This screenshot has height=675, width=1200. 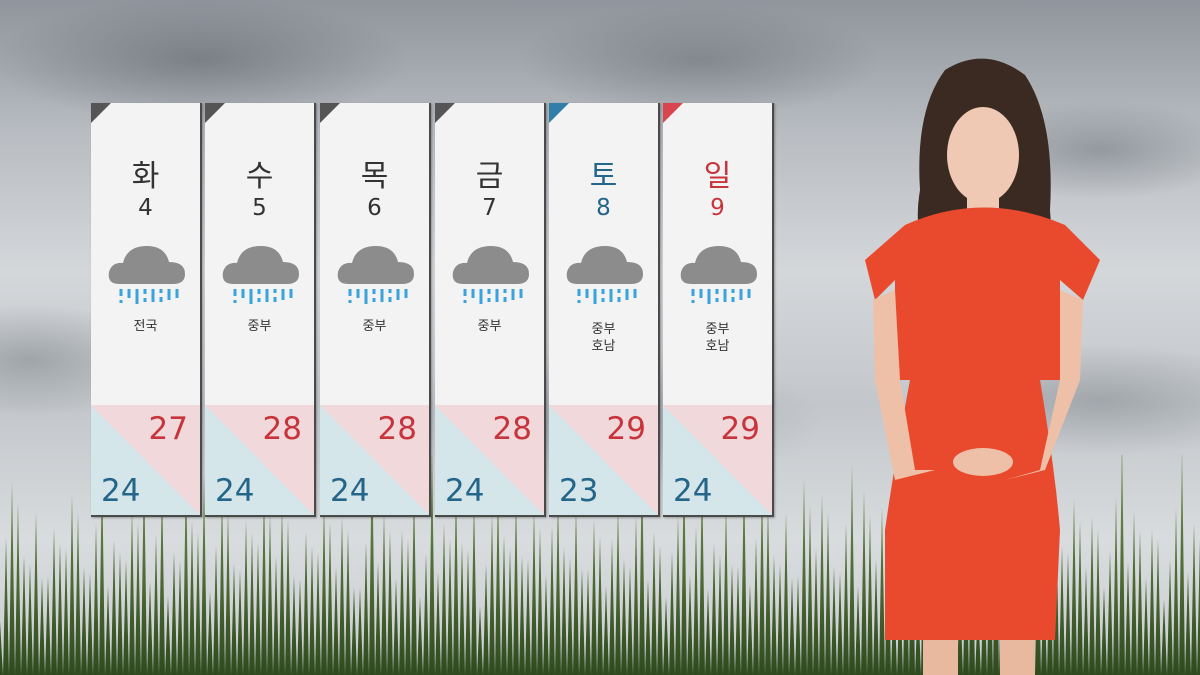 I want to click on day-of-week: 화, so click(x=145, y=176).